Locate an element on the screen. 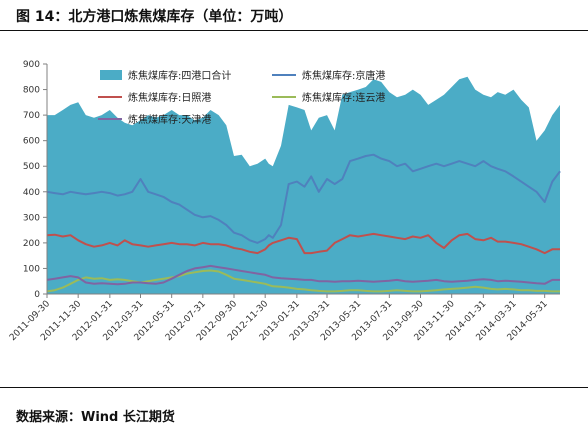 This screenshot has width=588, height=434. legend-label-2: 炼焦煤库存:日照港 is located at coordinates (169, 97).